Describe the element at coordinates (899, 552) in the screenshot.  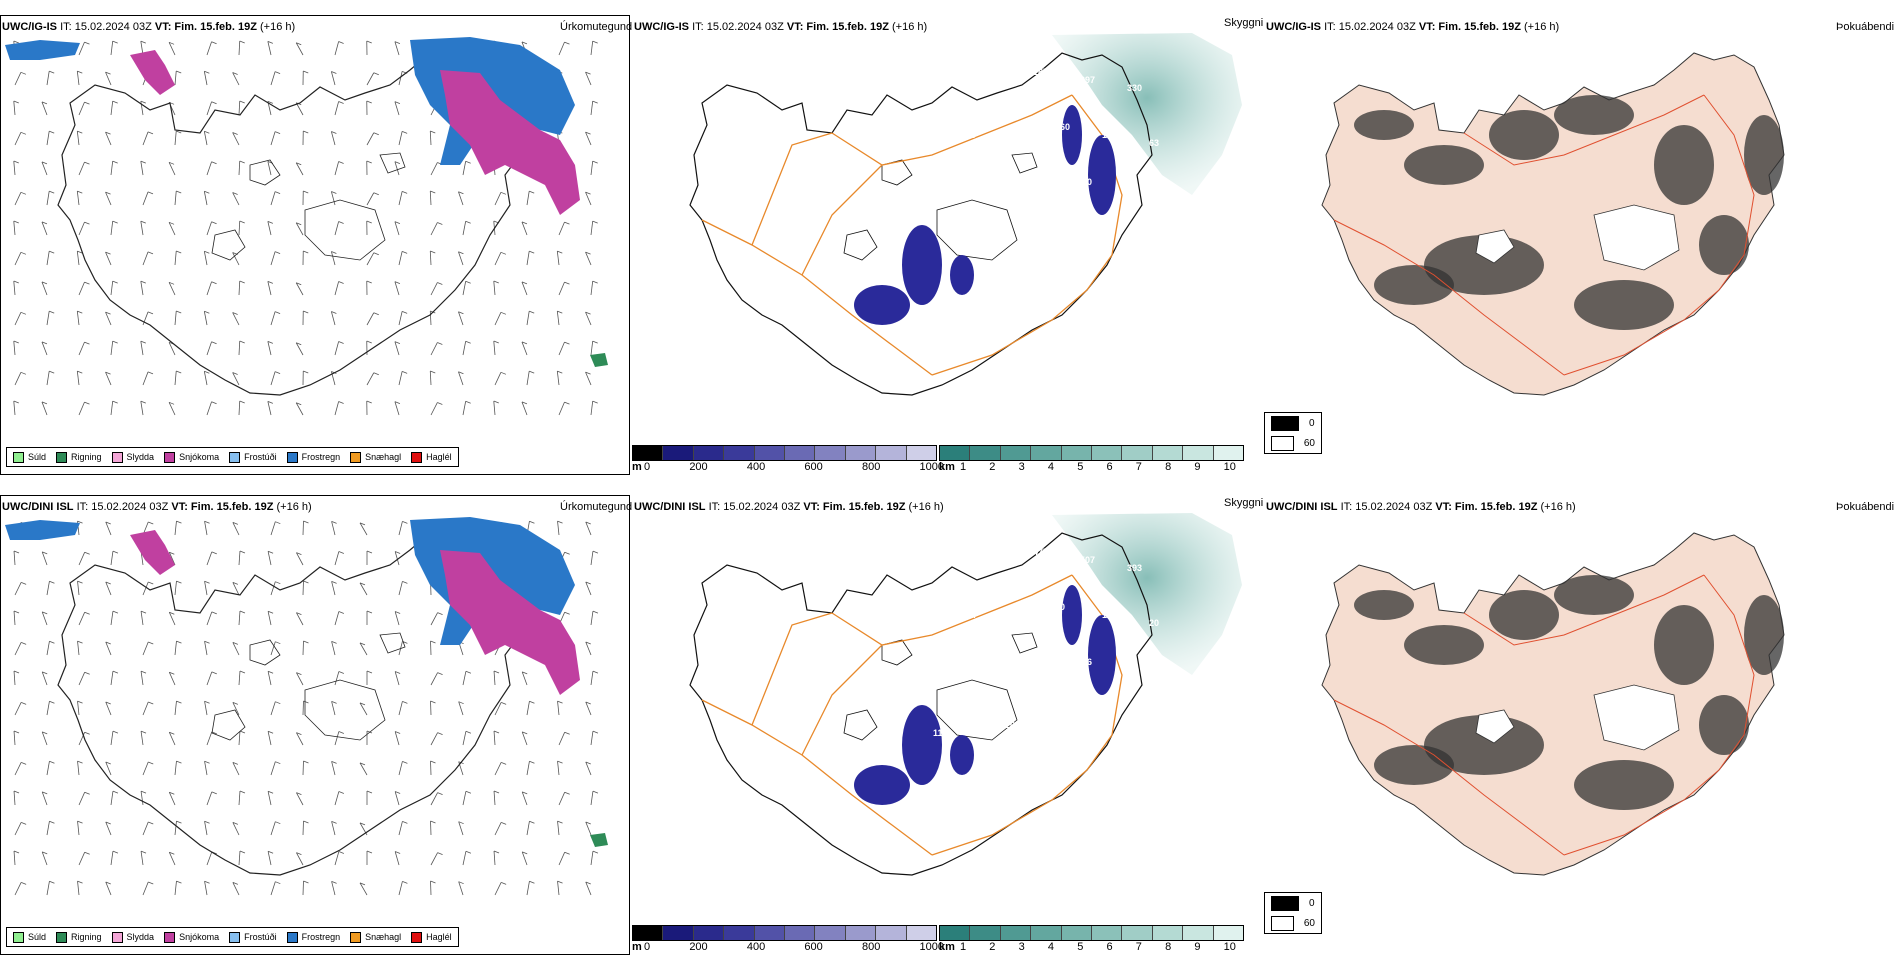
I see `cloud-base-label: 436` at that location.